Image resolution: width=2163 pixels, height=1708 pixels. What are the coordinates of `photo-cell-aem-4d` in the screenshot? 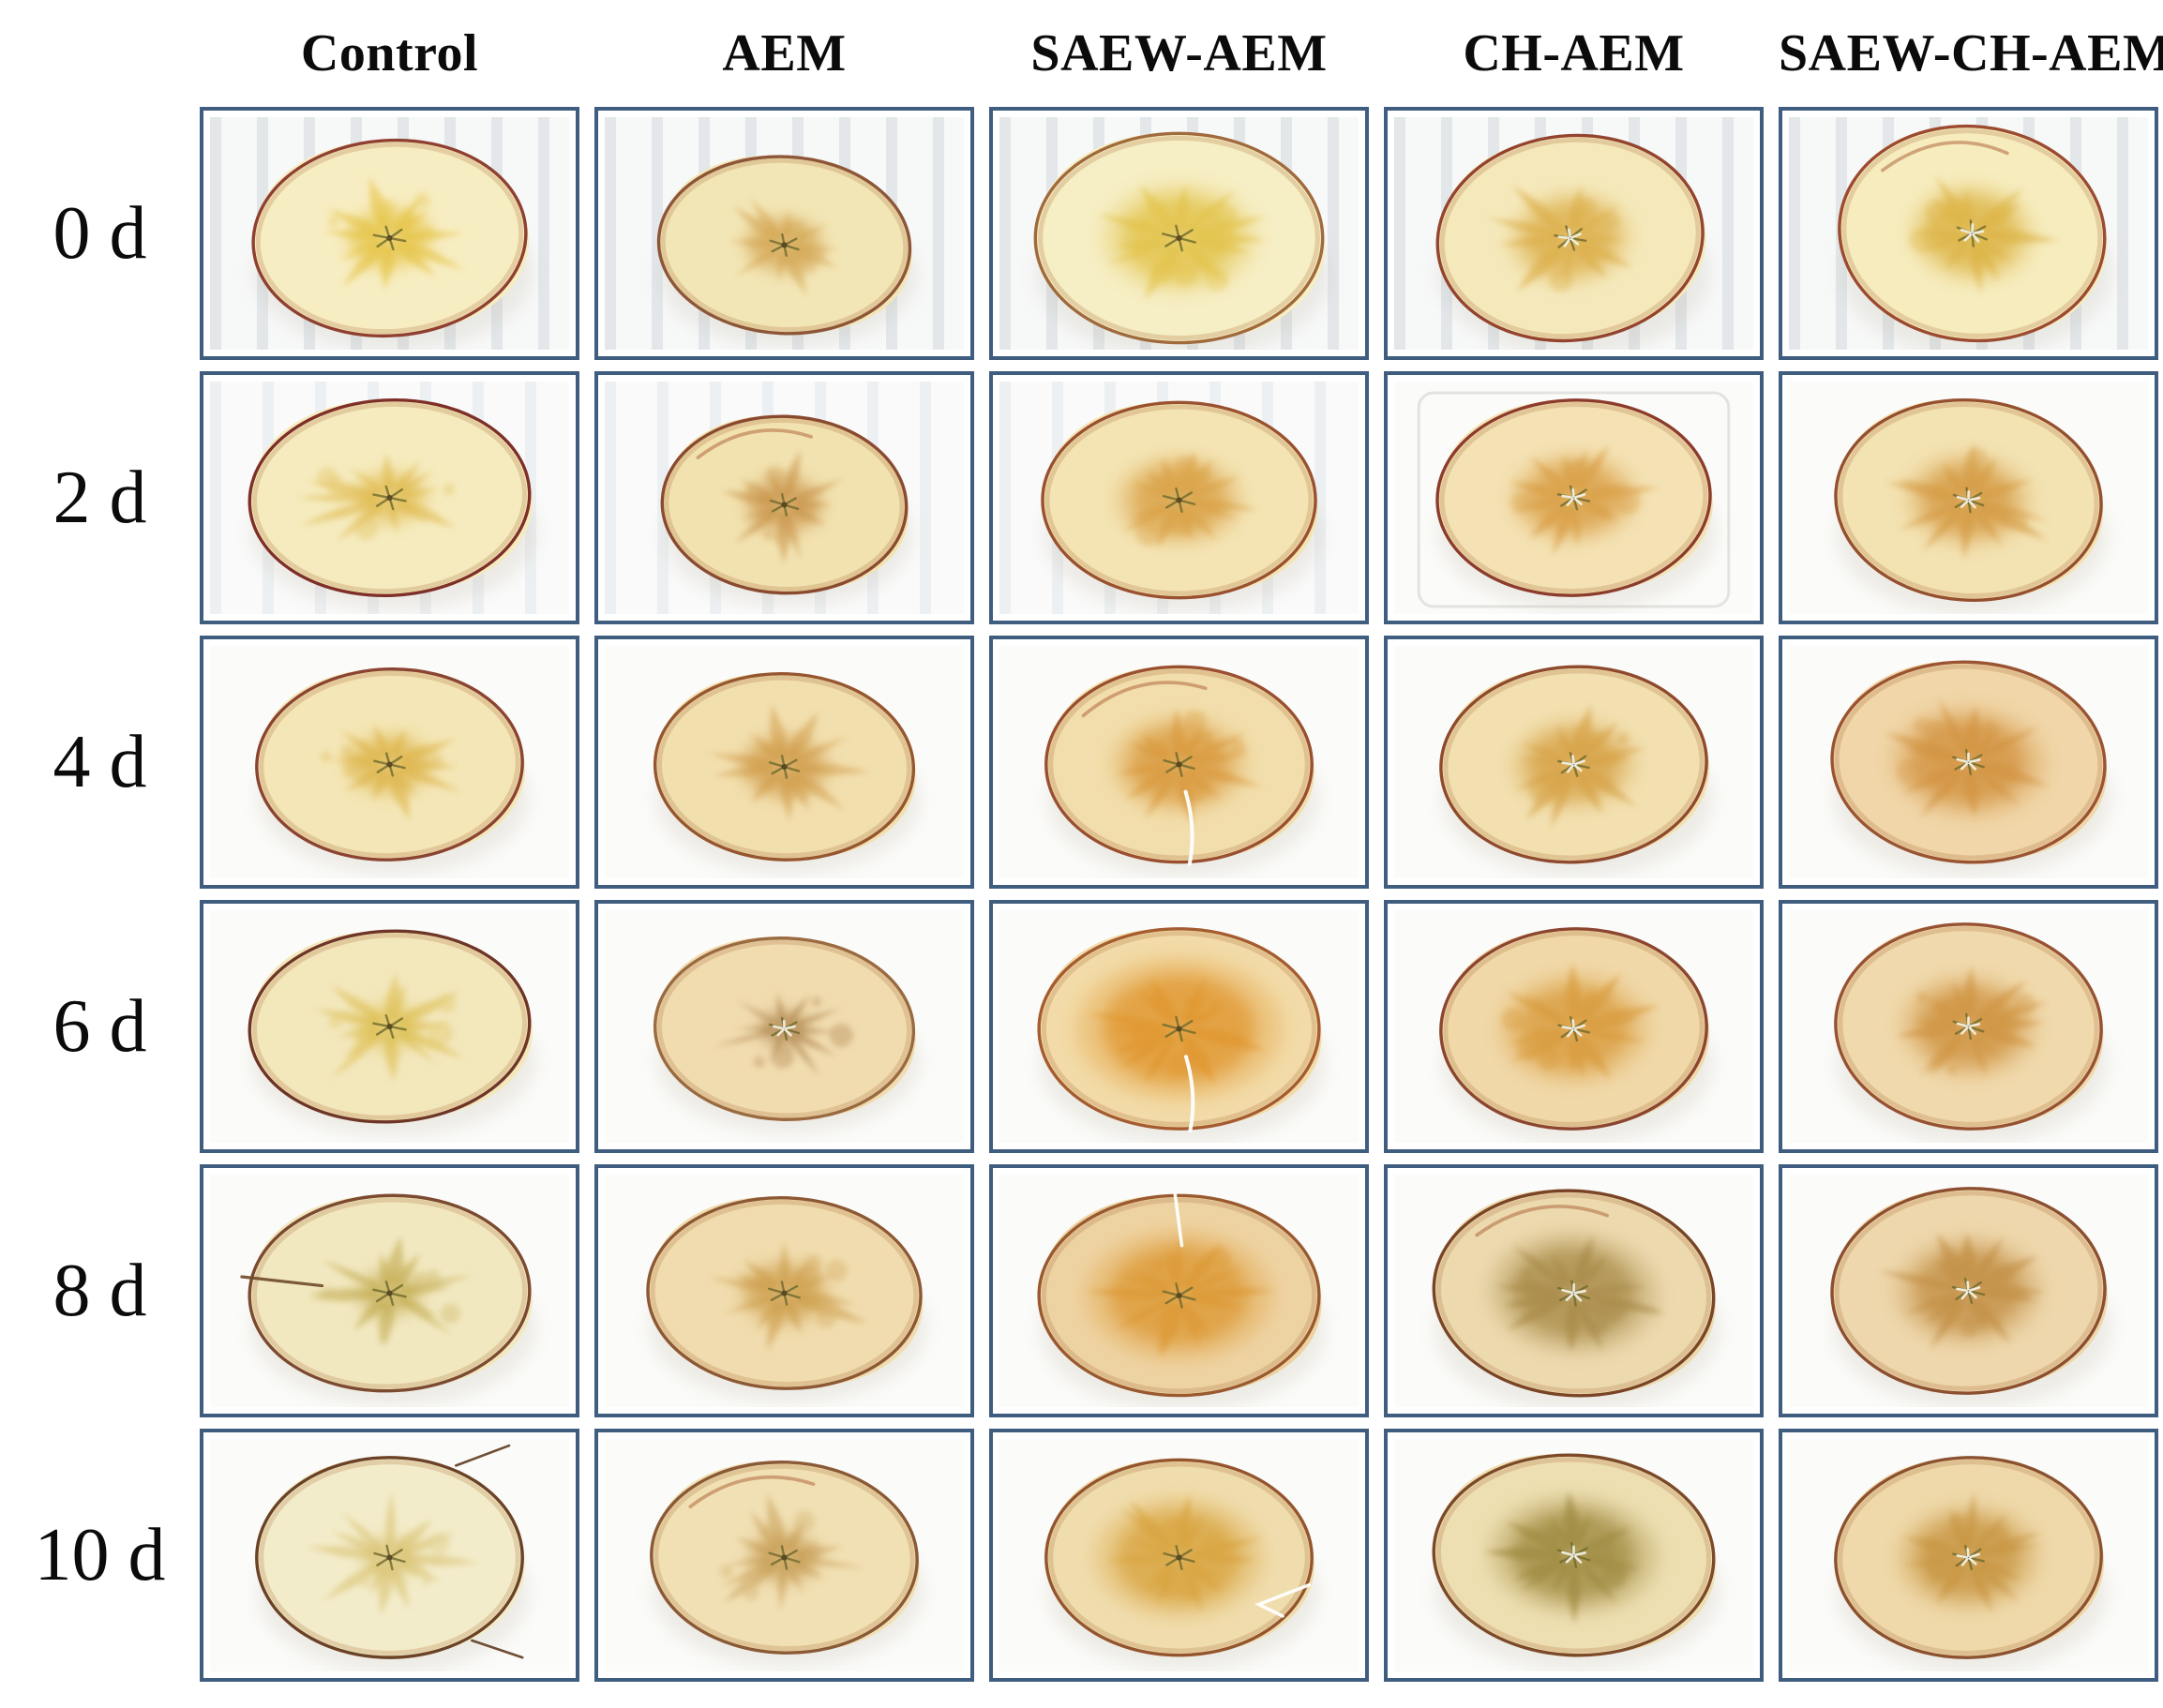 It's located at (784, 762).